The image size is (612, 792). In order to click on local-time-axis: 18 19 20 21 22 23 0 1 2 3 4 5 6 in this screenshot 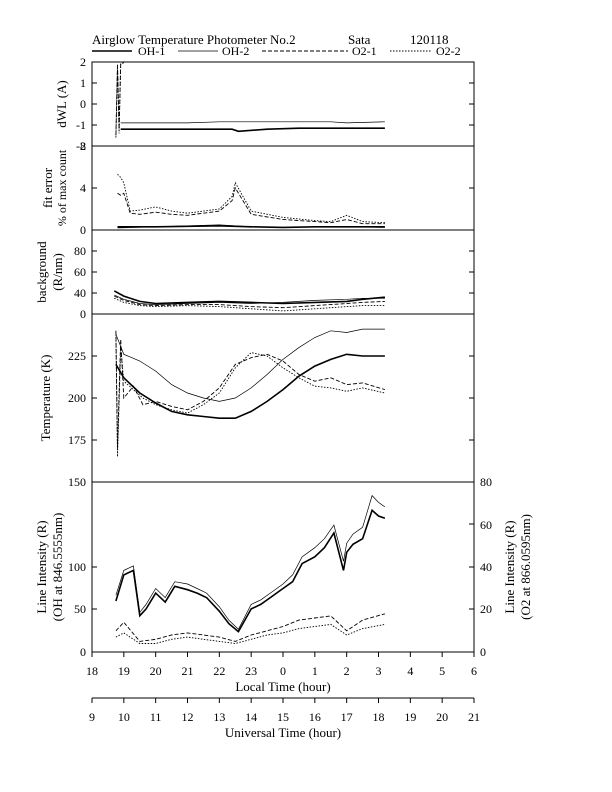, I will do `click(281, 665)`.